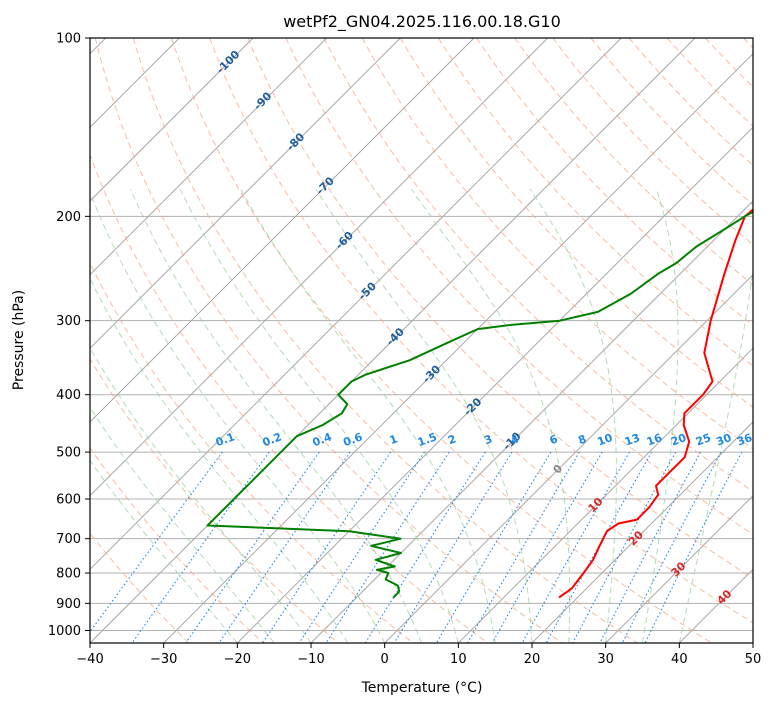 The image size is (775, 708). What do you see at coordinates (458, 659) in the screenshot?
I see `x-tick-label: 10` at bounding box center [458, 659].